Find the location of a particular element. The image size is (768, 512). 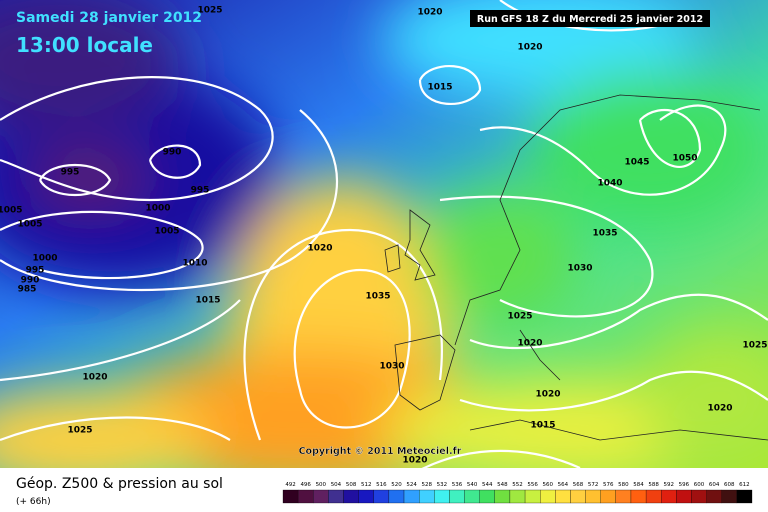

legend-label: 600 is located at coordinates (699, 485).